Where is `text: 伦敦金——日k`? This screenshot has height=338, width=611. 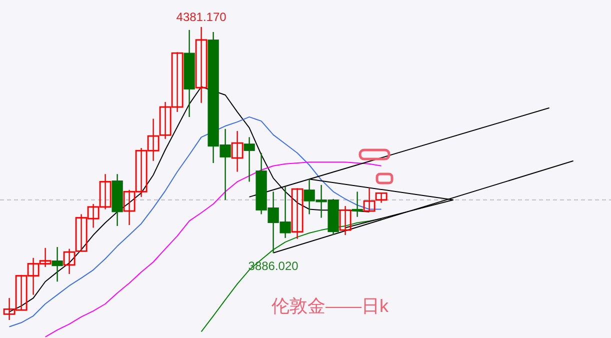 text: 伦敦金——日k is located at coordinates (331, 306).